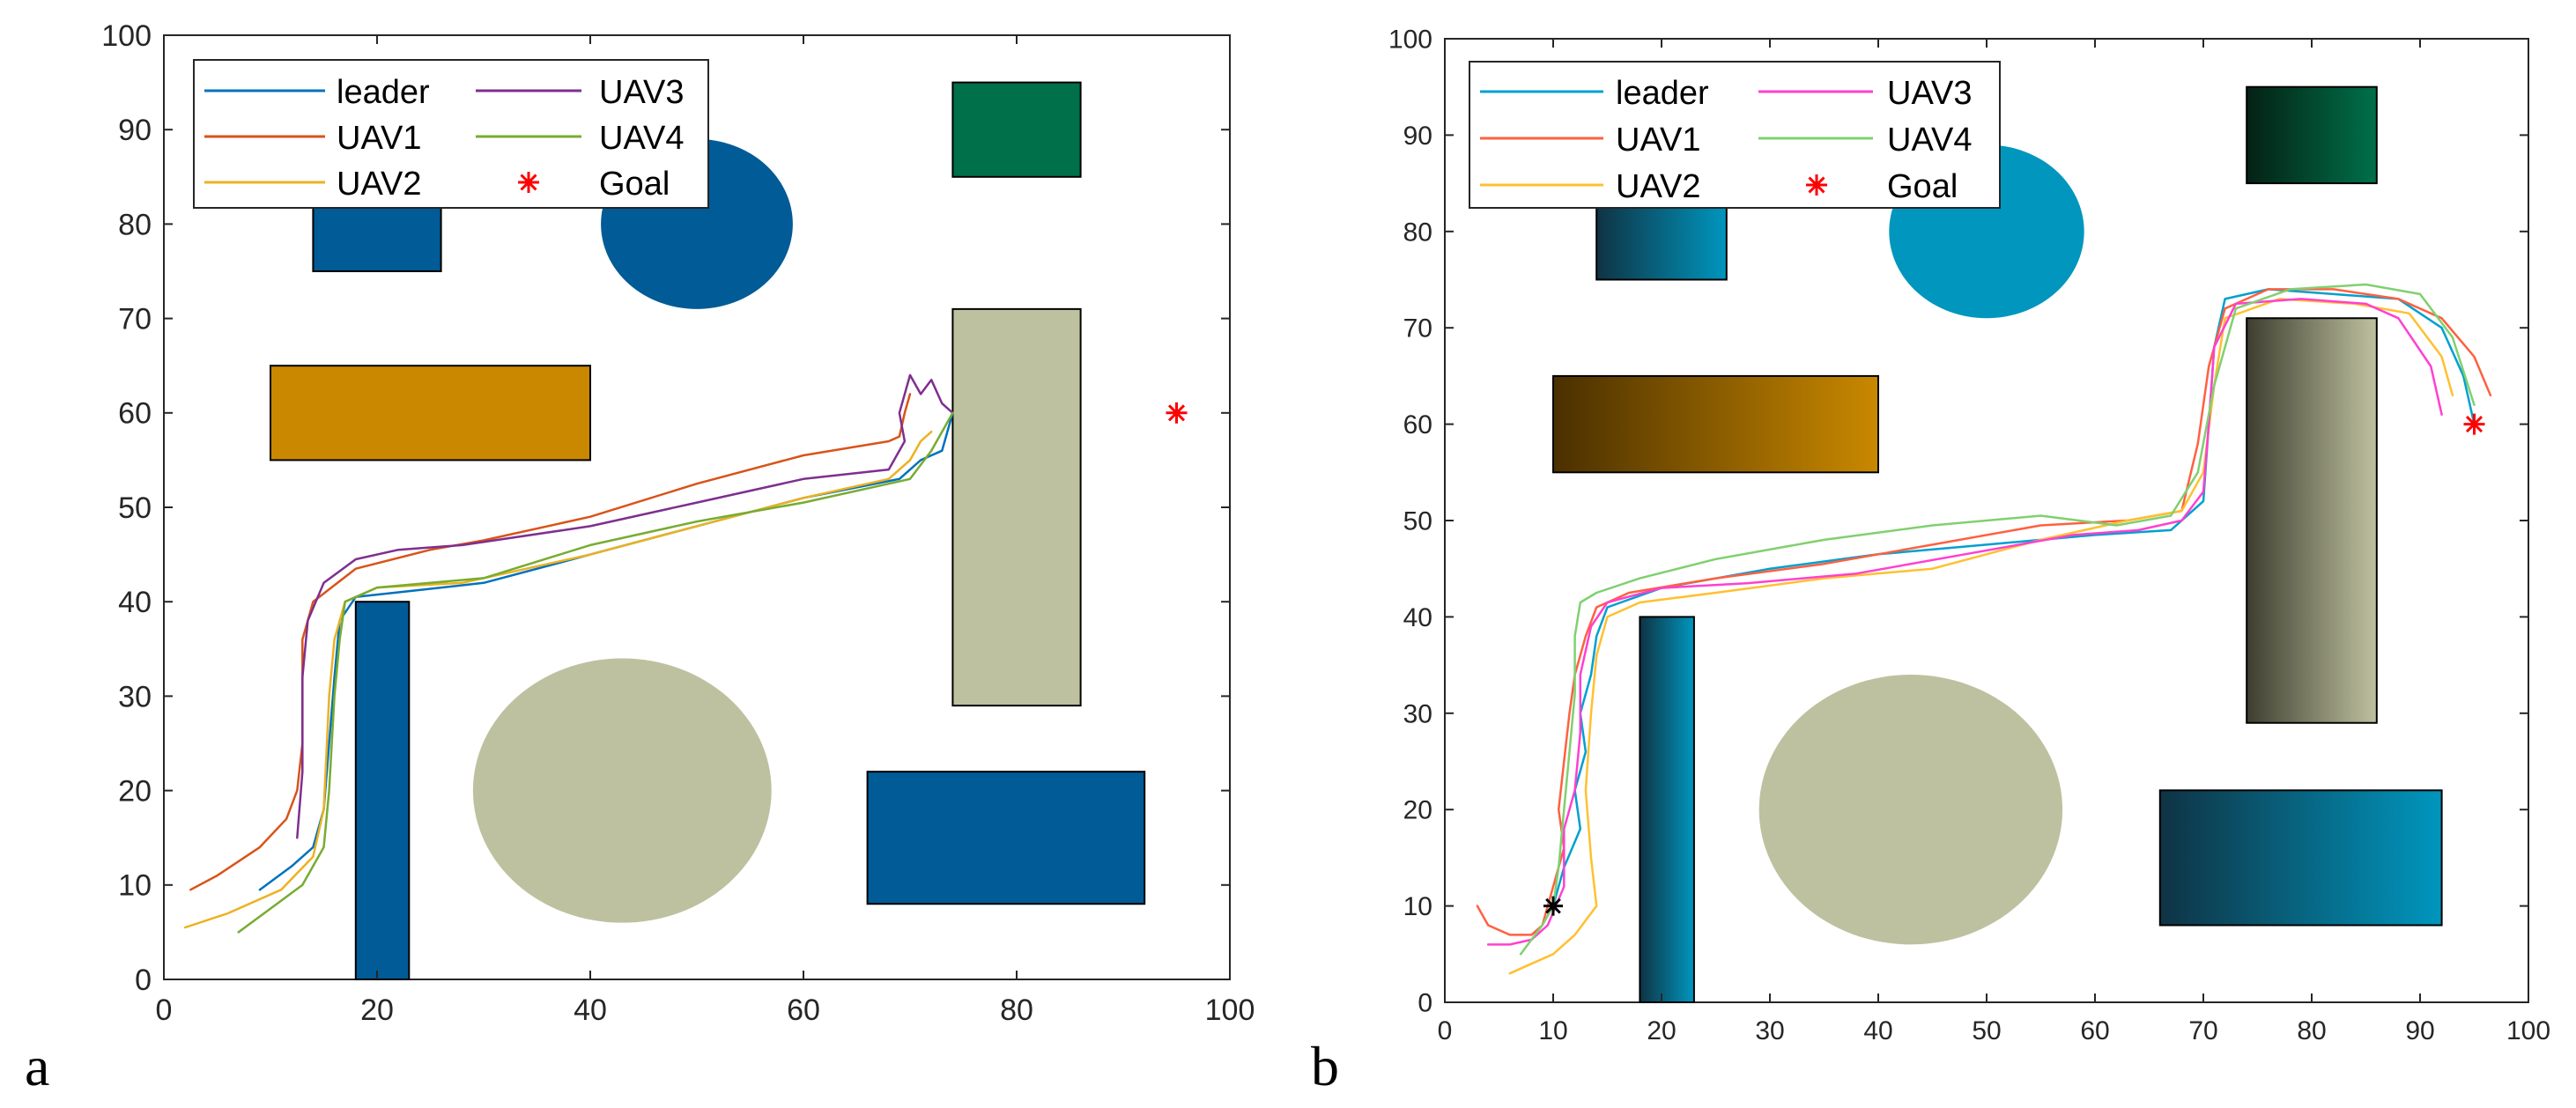  Describe the element at coordinates (1230, 1010) in the screenshot. I see `x-tick-label-a: 100` at that location.